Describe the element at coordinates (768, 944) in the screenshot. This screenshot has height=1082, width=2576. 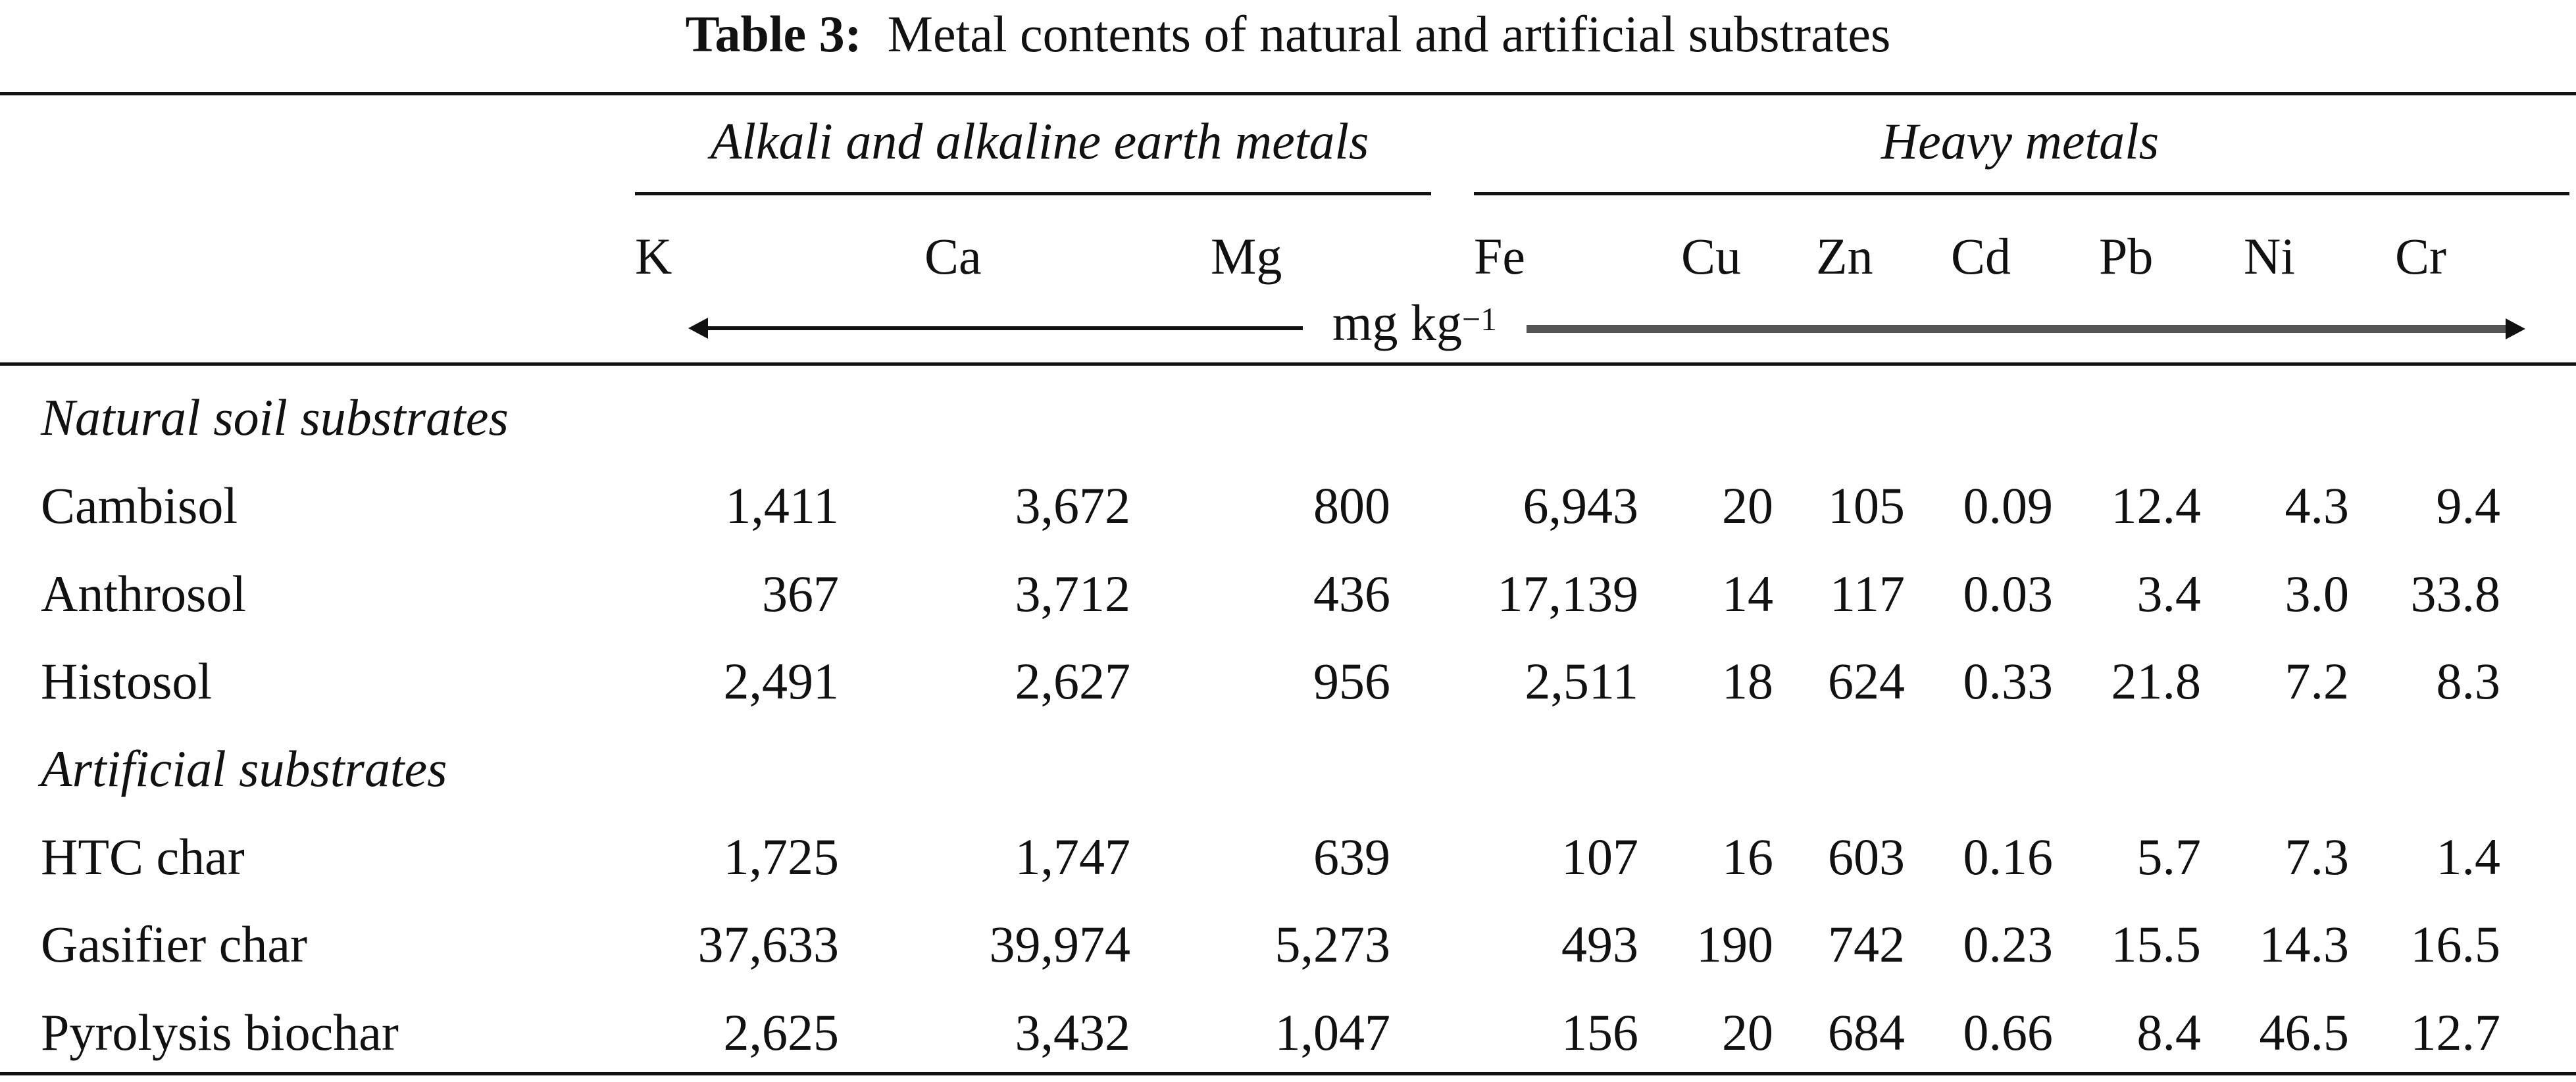
I see `table-cell-k: 37,633` at that location.